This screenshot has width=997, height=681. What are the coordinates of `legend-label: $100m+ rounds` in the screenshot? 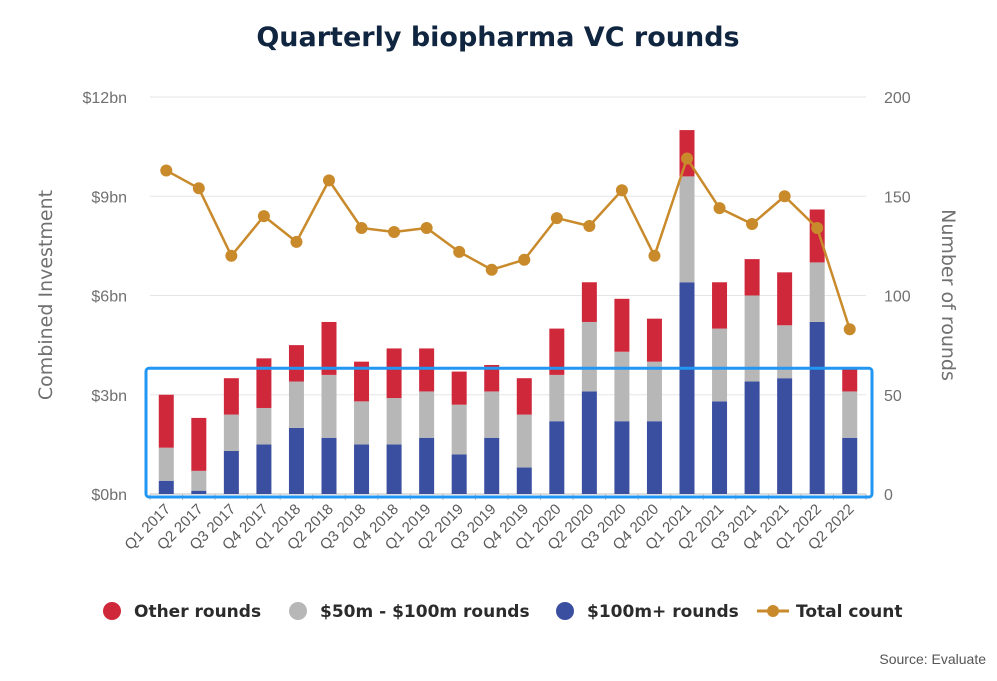 It's located at (663, 612).